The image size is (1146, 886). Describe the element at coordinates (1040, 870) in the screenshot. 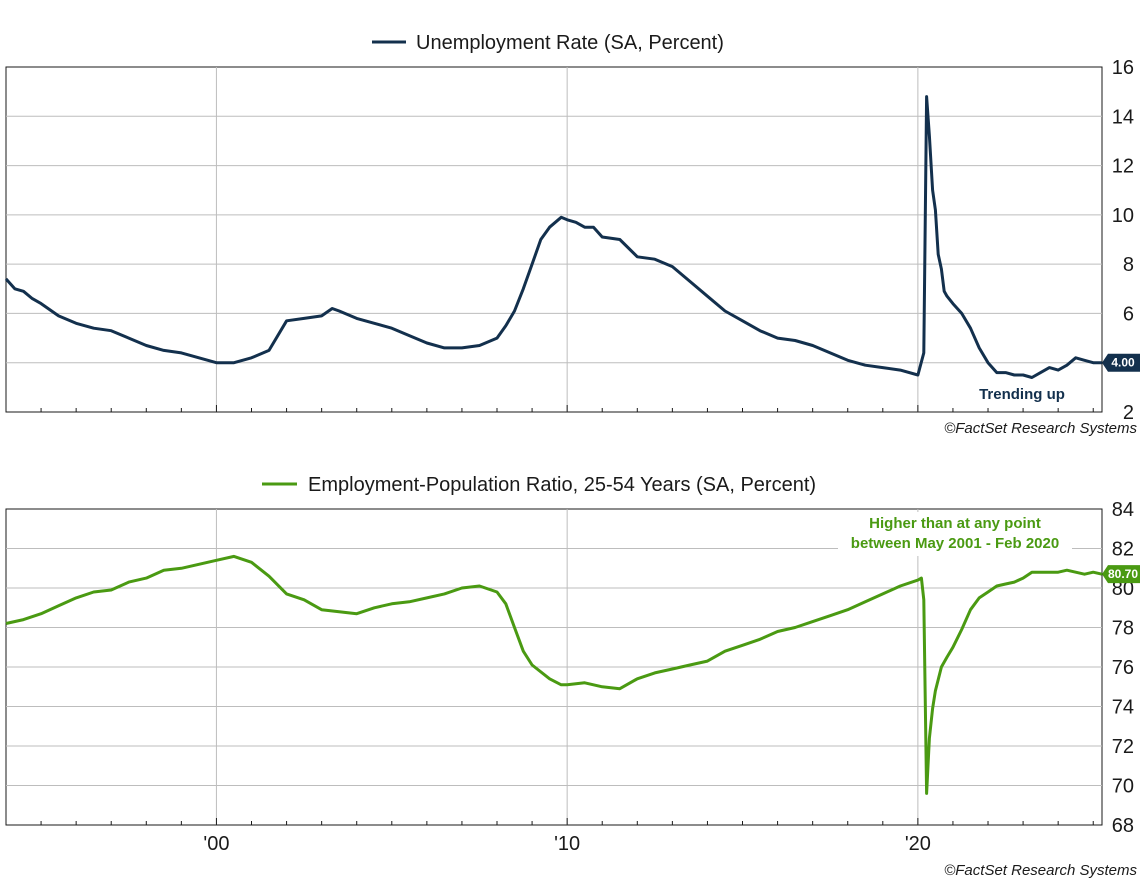

I see `epop-source: ©FactSet Research Systems` at that location.